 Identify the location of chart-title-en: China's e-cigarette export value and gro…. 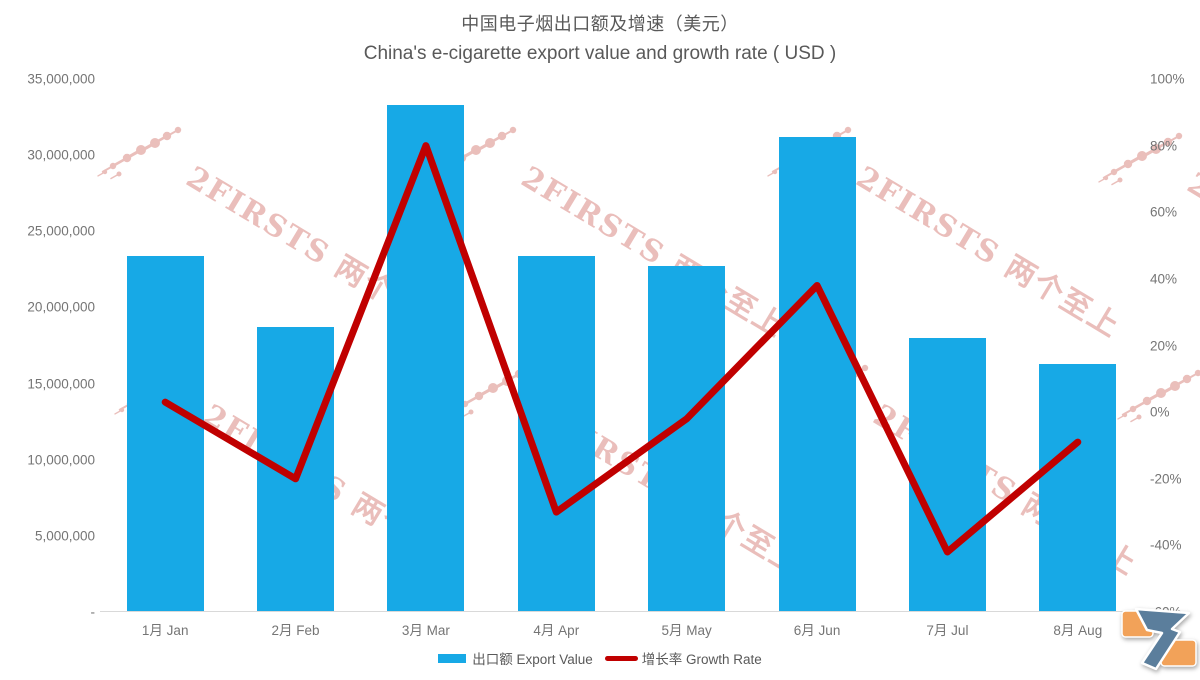
(600, 53).